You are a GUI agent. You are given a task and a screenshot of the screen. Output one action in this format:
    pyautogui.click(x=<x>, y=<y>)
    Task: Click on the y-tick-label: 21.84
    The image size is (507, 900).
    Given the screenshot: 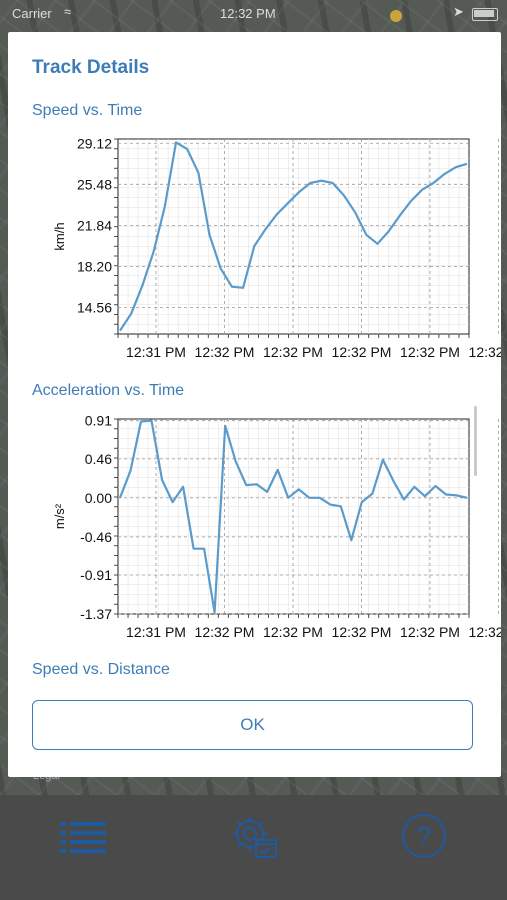 What is the action you would take?
    pyautogui.click(x=94, y=225)
    